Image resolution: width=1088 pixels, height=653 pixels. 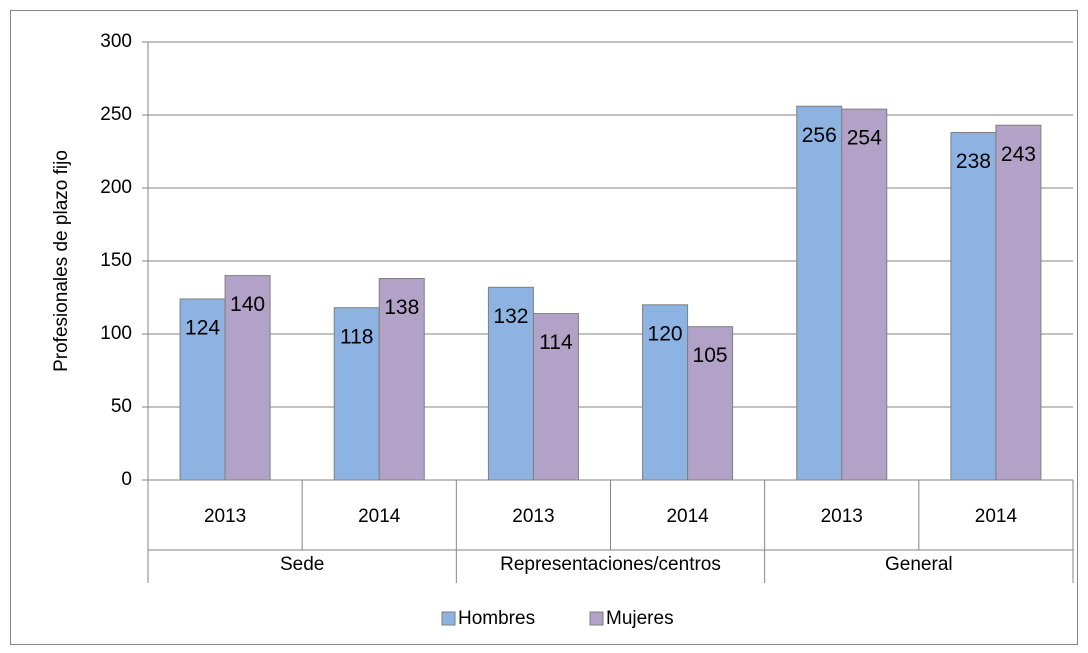 What do you see at coordinates (116, 260) in the screenshot?
I see `y-tick-label: 150` at bounding box center [116, 260].